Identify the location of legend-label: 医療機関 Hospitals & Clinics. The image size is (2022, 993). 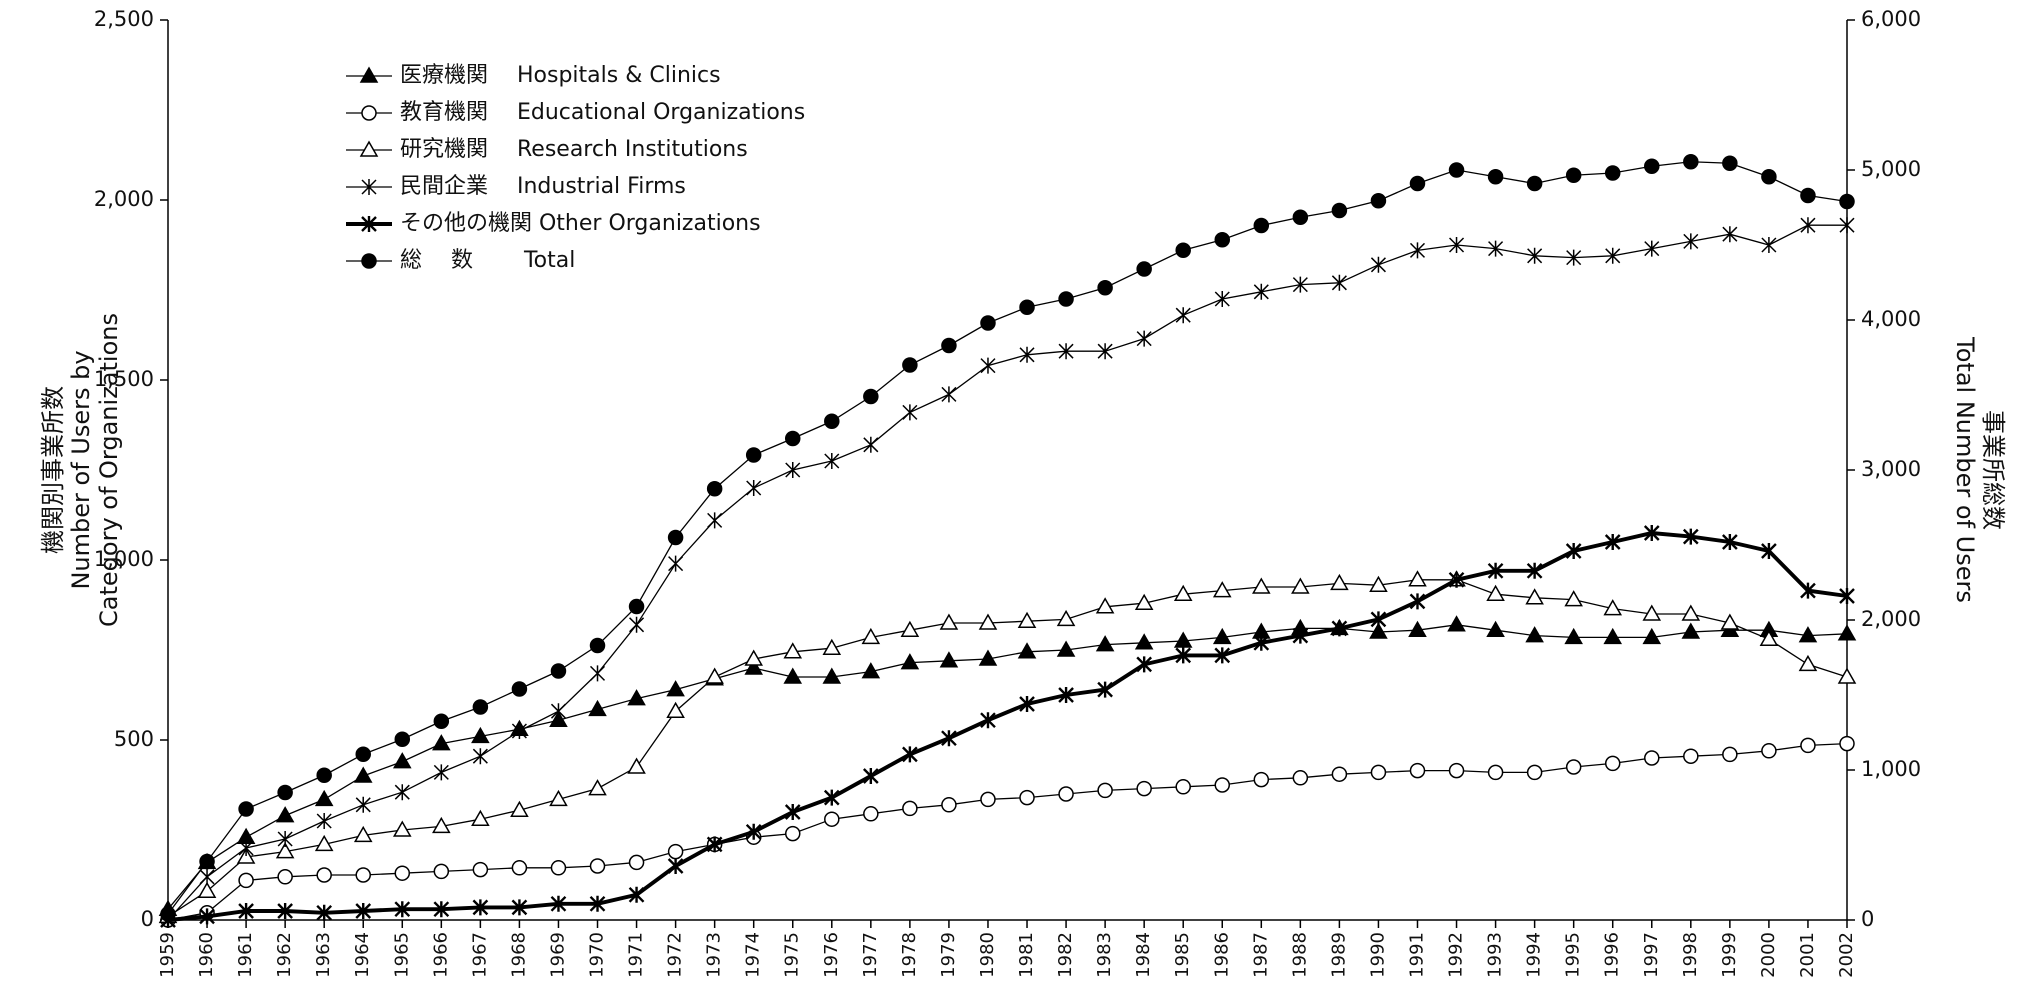
(560, 75).